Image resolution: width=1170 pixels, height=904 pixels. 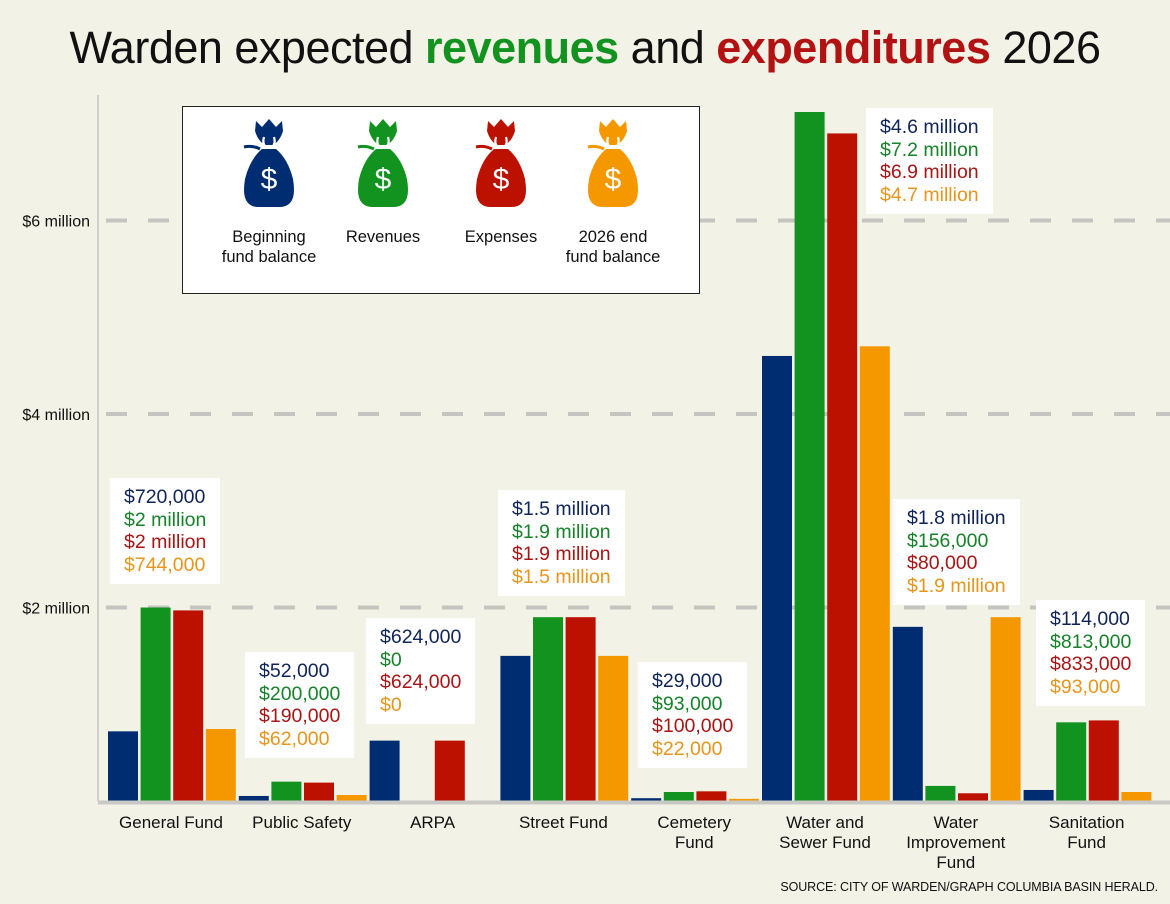 What do you see at coordinates (165, 564) in the screenshot?
I see `value-label-end: $744,000` at bounding box center [165, 564].